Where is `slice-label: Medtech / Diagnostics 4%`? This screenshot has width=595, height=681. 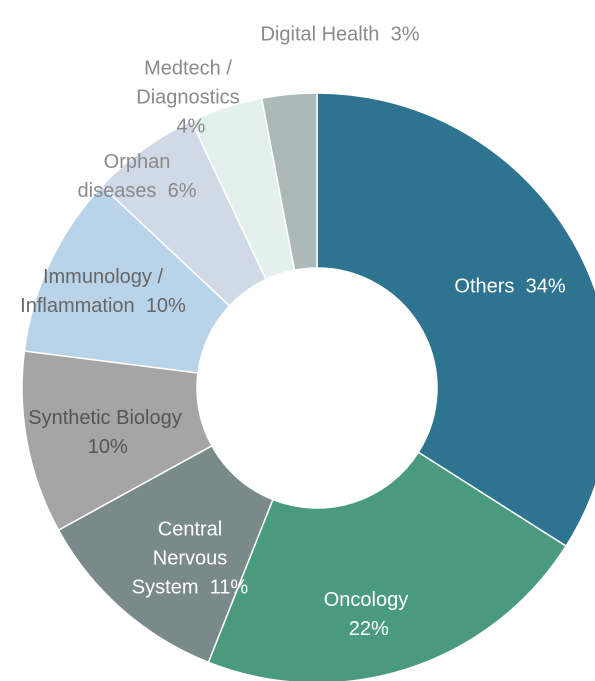
slice-label: Medtech / Diagnostics 4% is located at coordinates (188, 98).